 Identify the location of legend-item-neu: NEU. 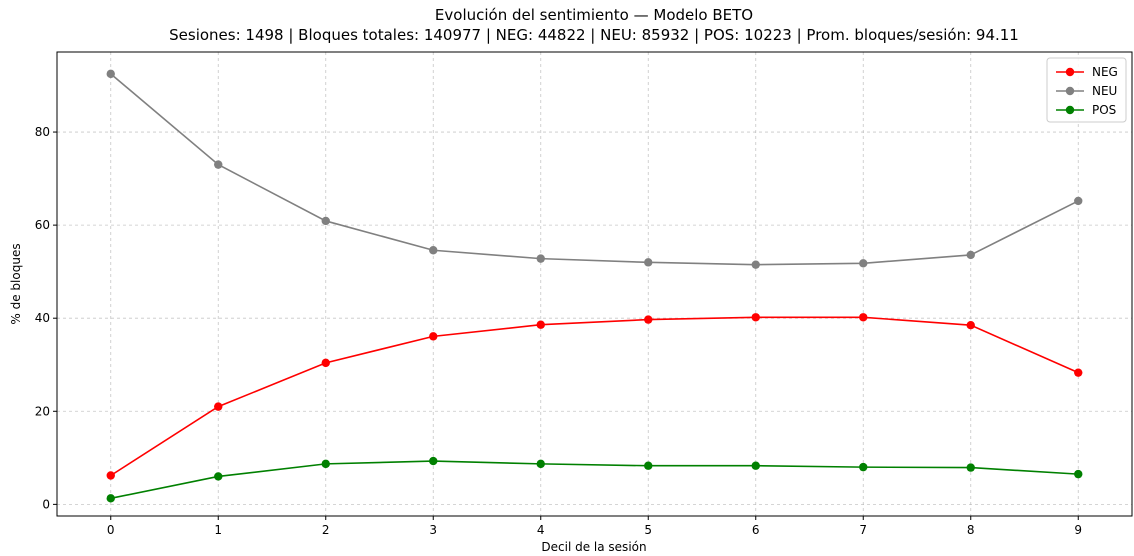
(1086, 91).